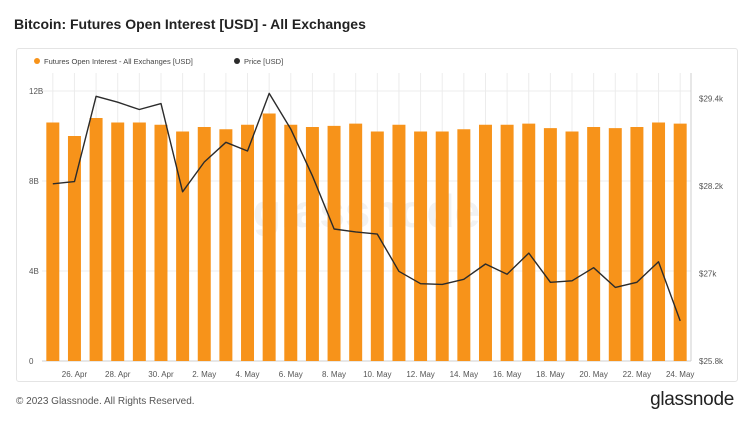 The image size is (750, 421). What do you see at coordinates (507, 374) in the screenshot?
I see `x-tick-label: 16. May` at bounding box center [507, 374].